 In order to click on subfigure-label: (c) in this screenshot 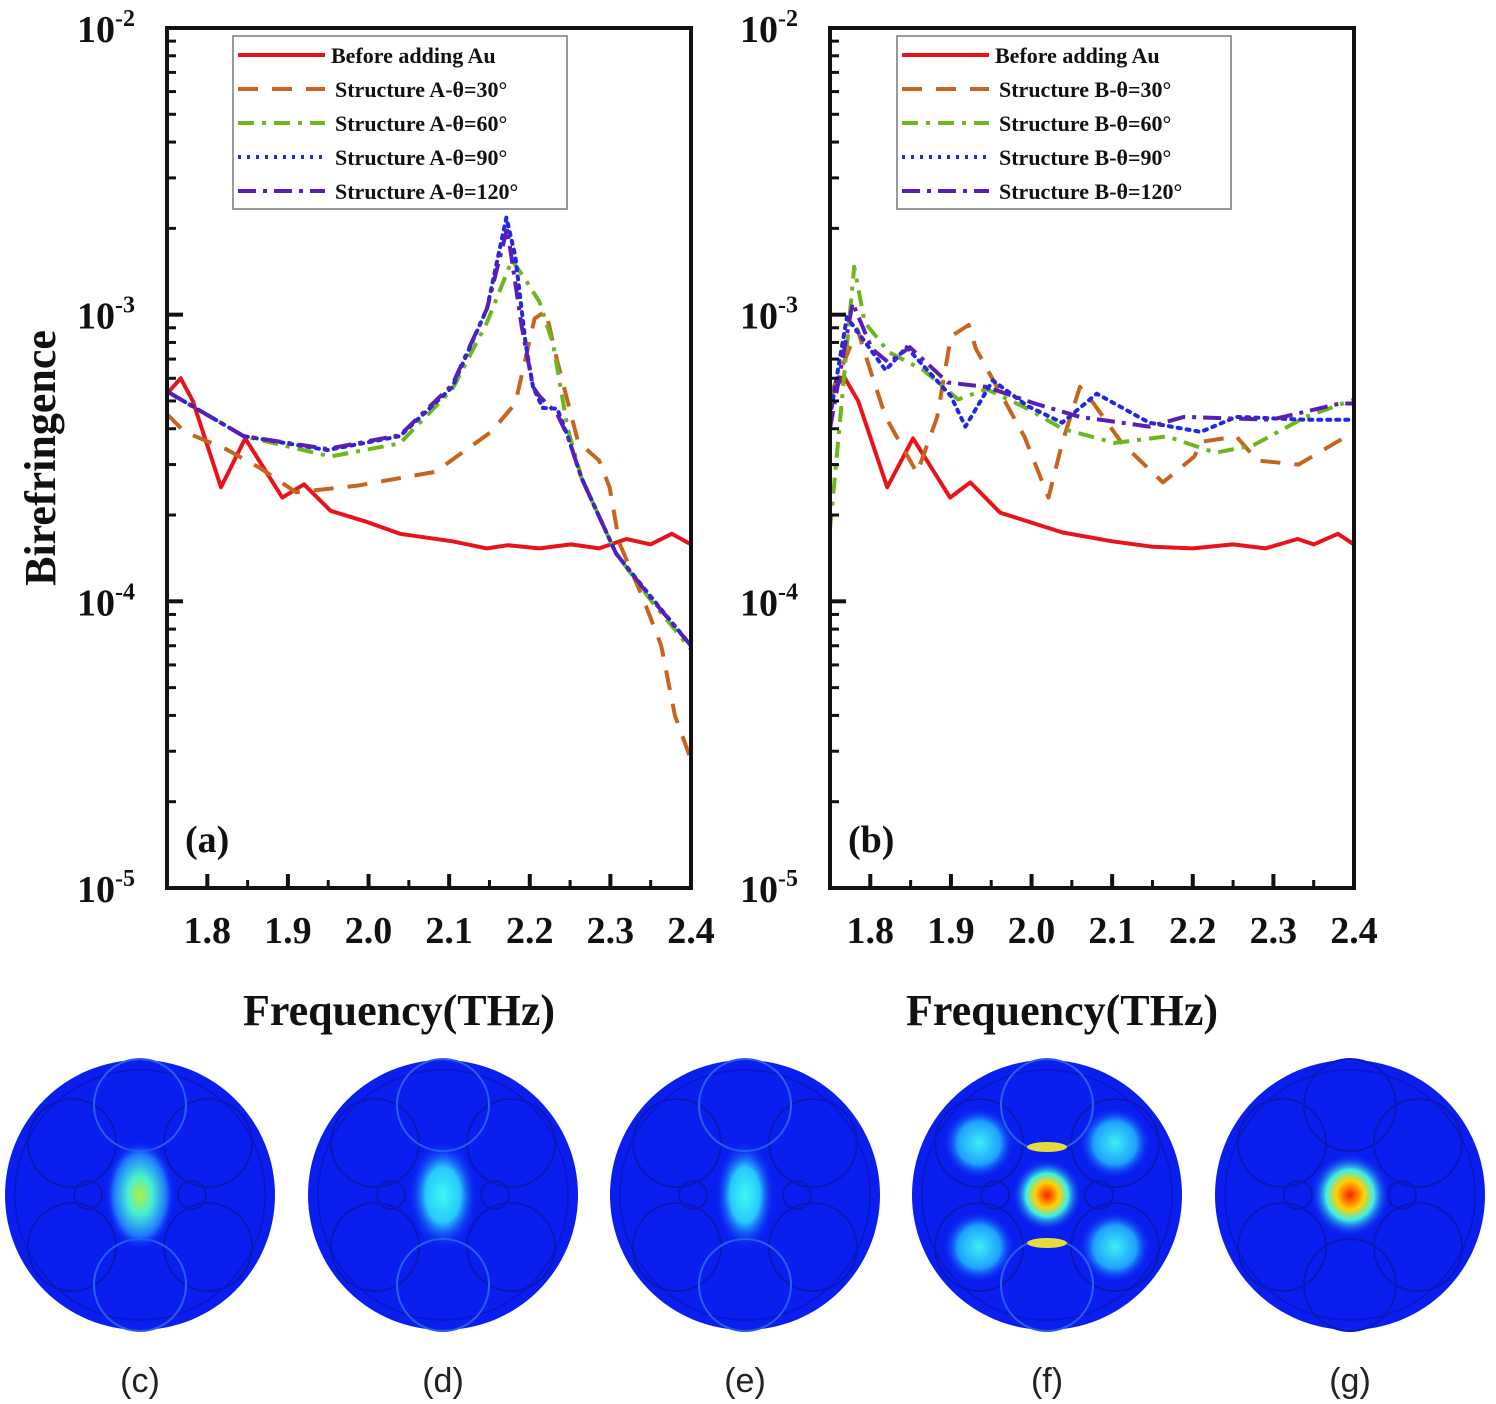, I will do `click(140, 1381)`.